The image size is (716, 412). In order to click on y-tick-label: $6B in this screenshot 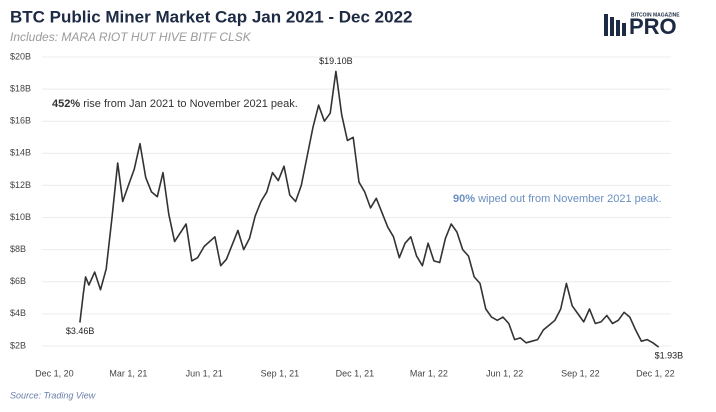, I will do `click(18, 281)`.